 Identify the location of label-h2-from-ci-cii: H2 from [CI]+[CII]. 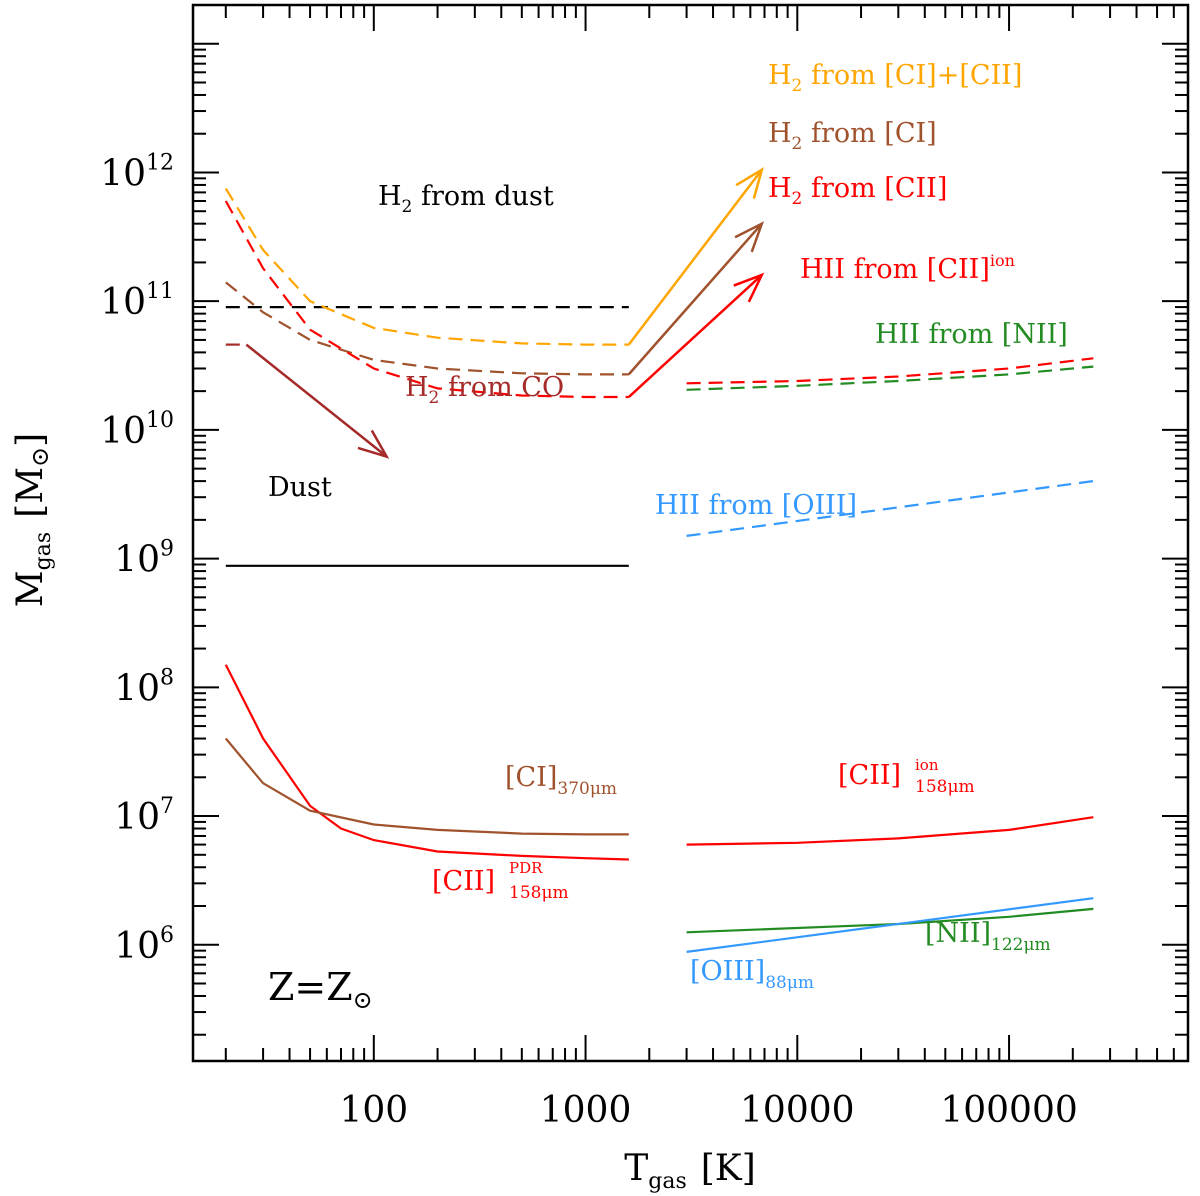
(895, 78).